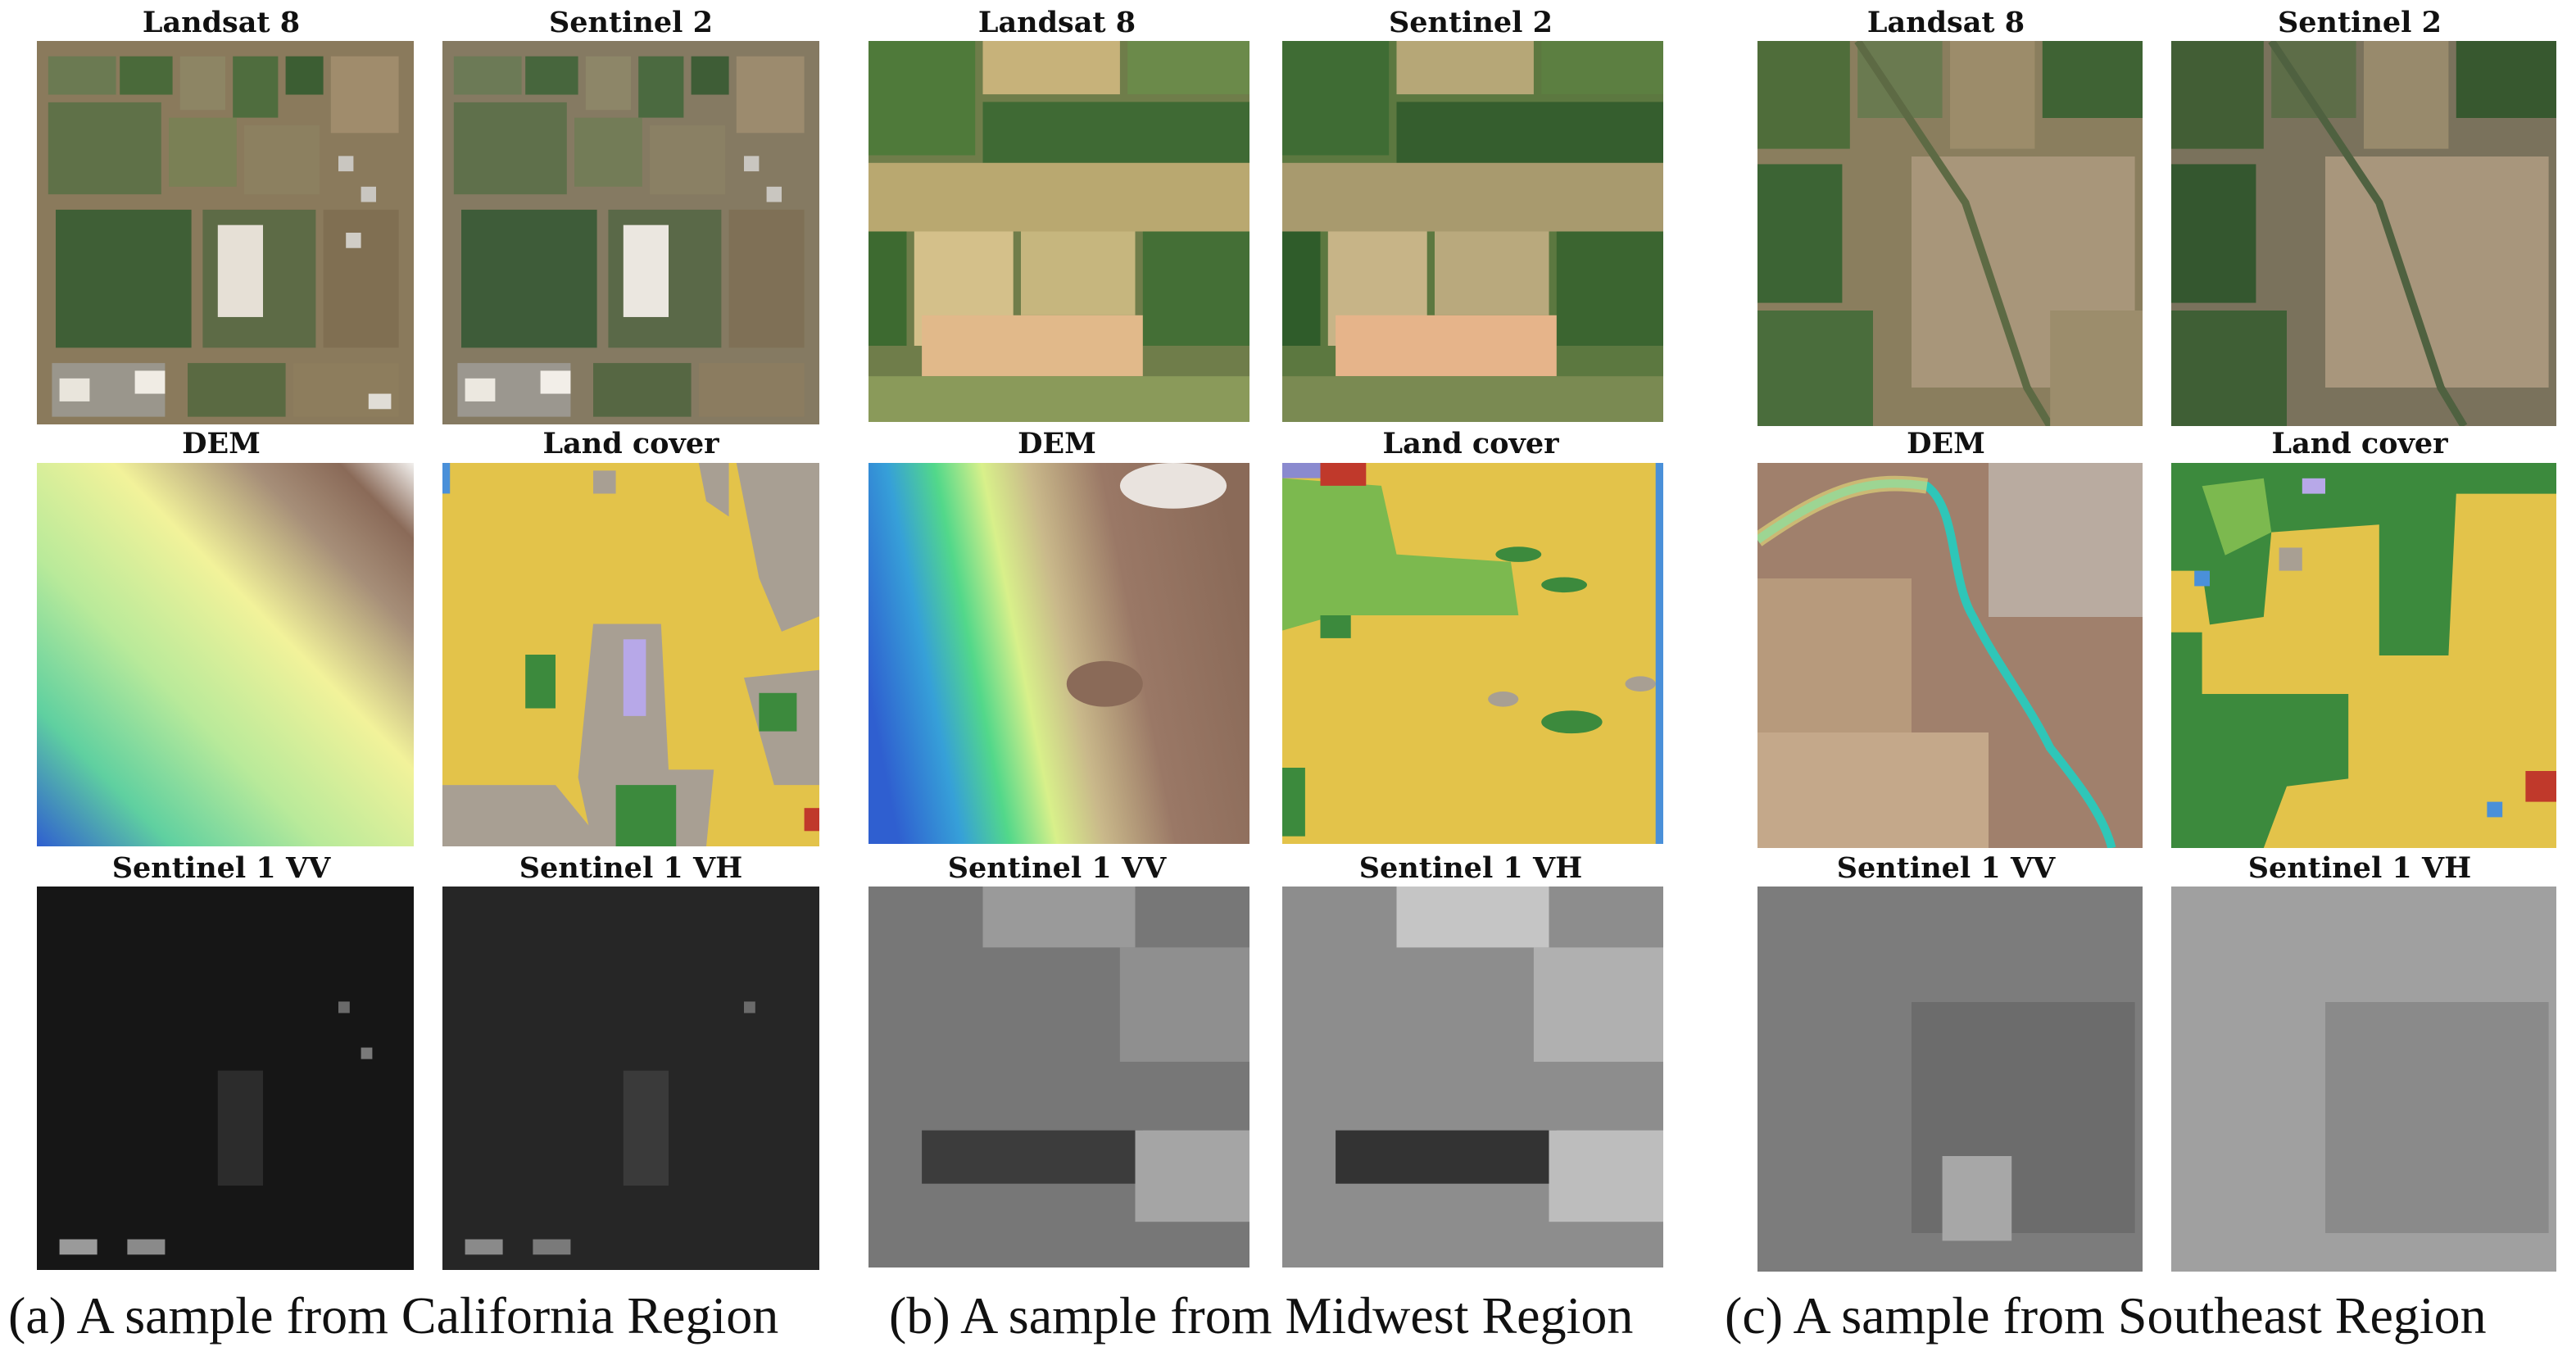 The image size is (2576, 1365). I want to click on landcover-image-midwest, so click(1472, 653).